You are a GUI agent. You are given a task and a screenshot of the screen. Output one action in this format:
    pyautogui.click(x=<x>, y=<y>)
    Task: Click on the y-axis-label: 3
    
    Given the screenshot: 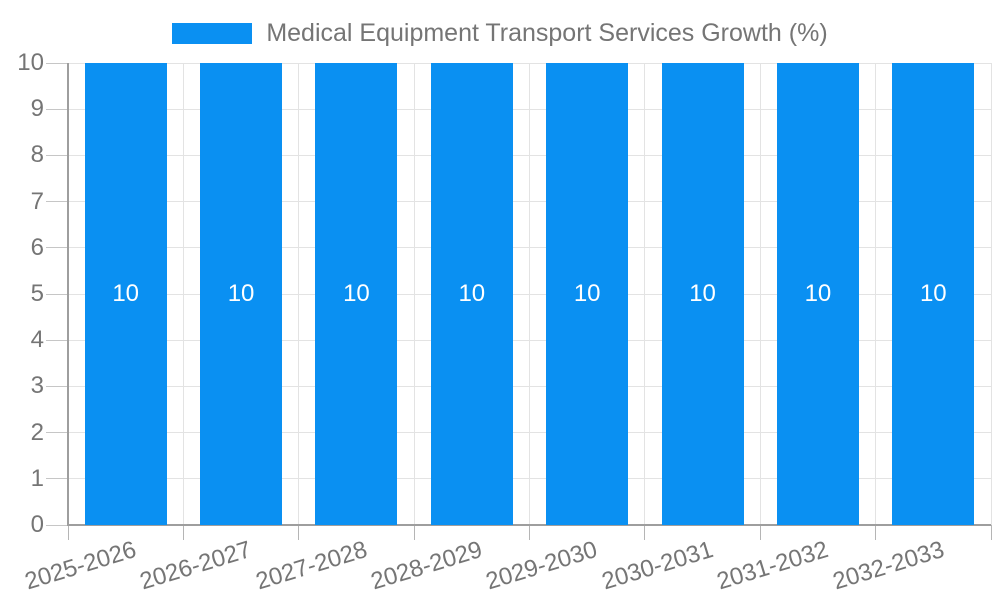 What is the action you would take?
    pyautogui.click(x=37, y=386)
    